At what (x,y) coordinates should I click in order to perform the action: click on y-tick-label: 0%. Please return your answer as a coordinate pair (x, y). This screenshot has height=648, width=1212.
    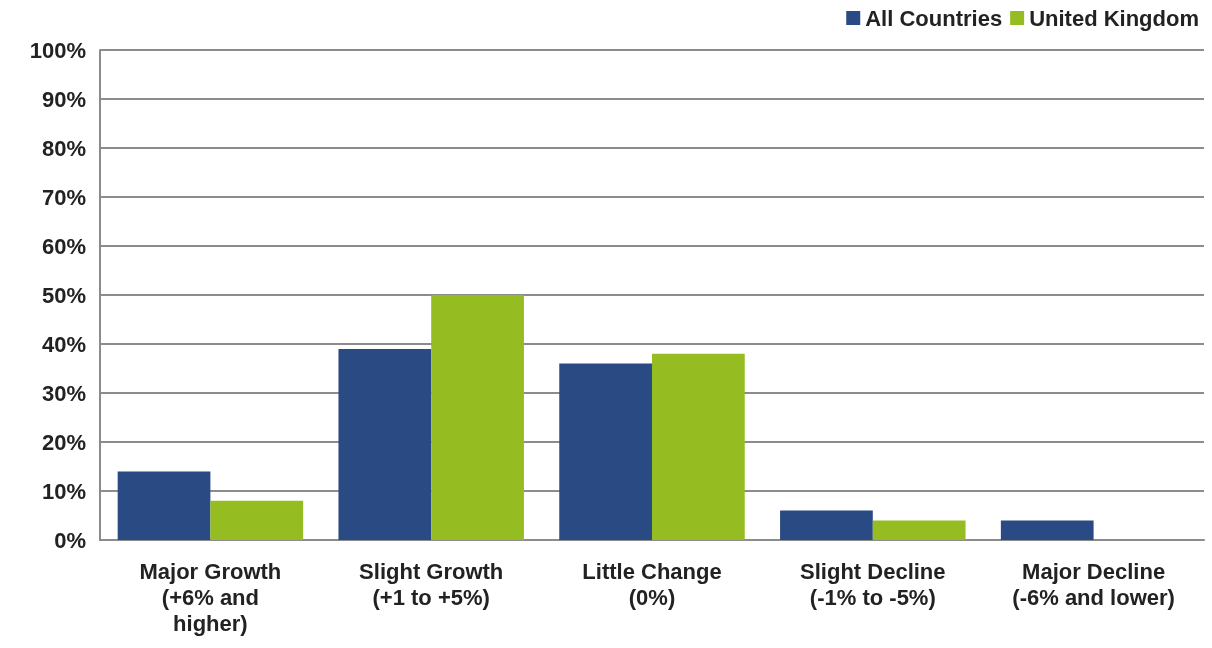
    Looking at the image, I should click on (70, 540).